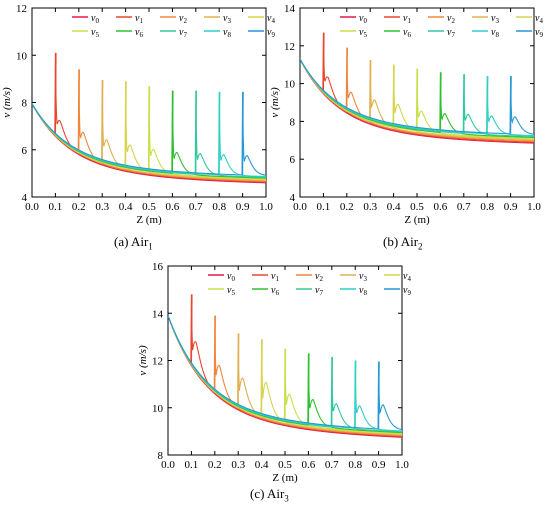 The image size is (550, 513). I want to click on y-tick-label: 12, so click(289, 47).